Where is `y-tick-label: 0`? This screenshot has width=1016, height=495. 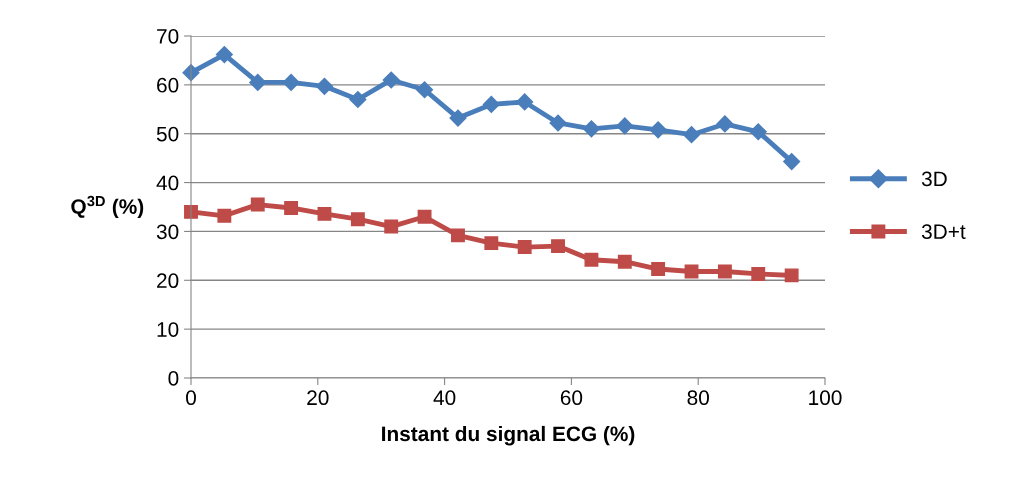 y-tick-label: 0 is located at coordinates (173, 378).